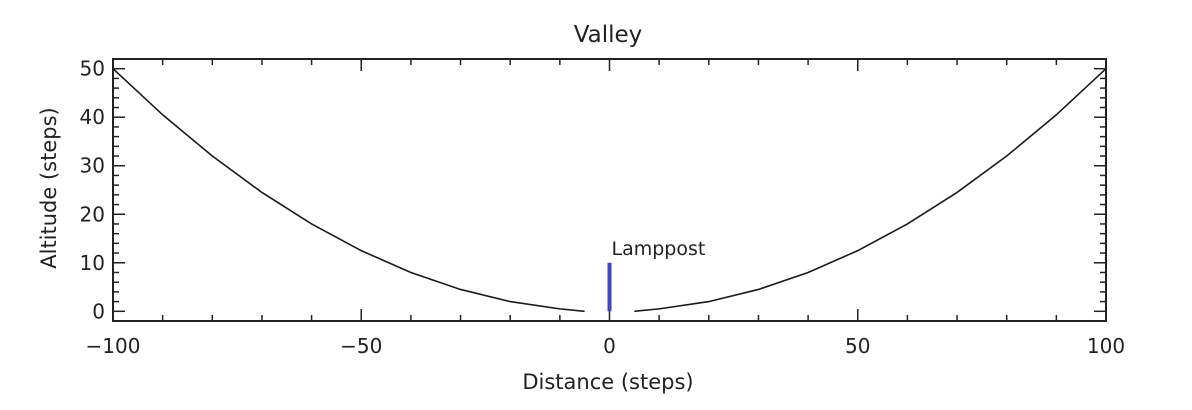  Describe the element at coordinates (609, 346) in the screenshot. I see `x-tick-label: 0` at that location.